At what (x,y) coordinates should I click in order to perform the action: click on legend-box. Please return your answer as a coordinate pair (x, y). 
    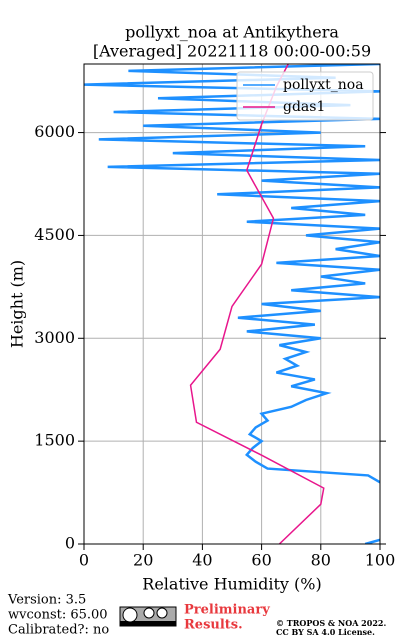
    Looking at the image, I should click on (305, 96).